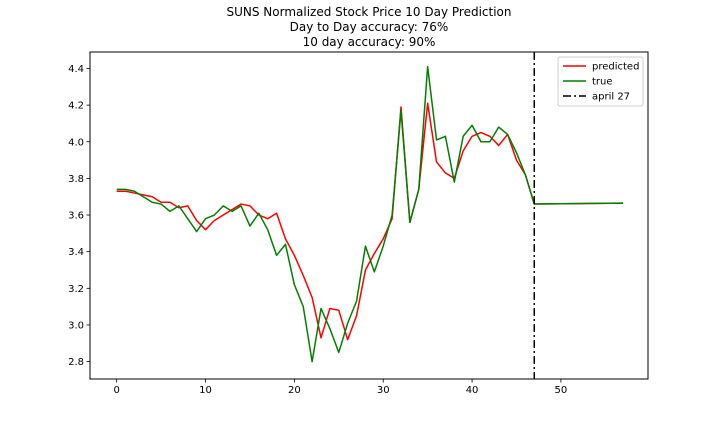  Describe the element at coordinates (340, 387) in the screenshot. I see `x-axis: 0 10 20 30 40 50` at that location.